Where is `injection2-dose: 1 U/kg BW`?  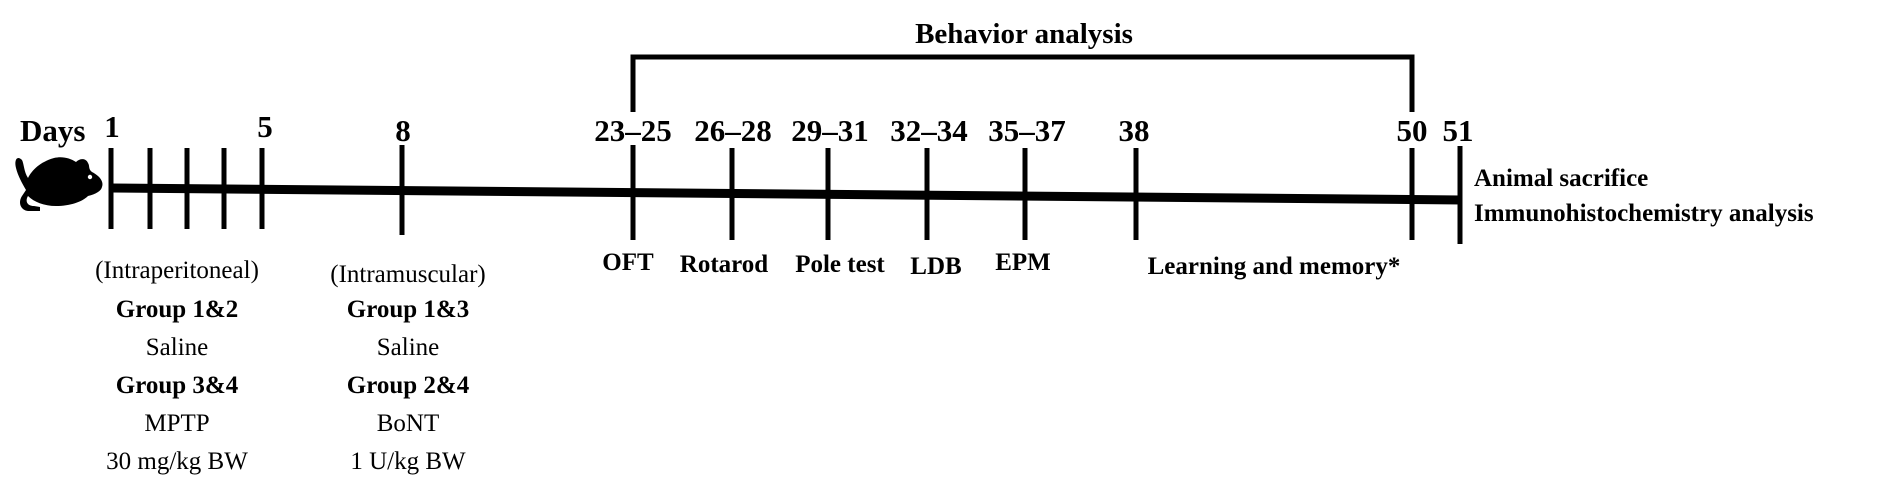 injection2-dose: 1 U/kg BW is located at coordinates (408, 461).